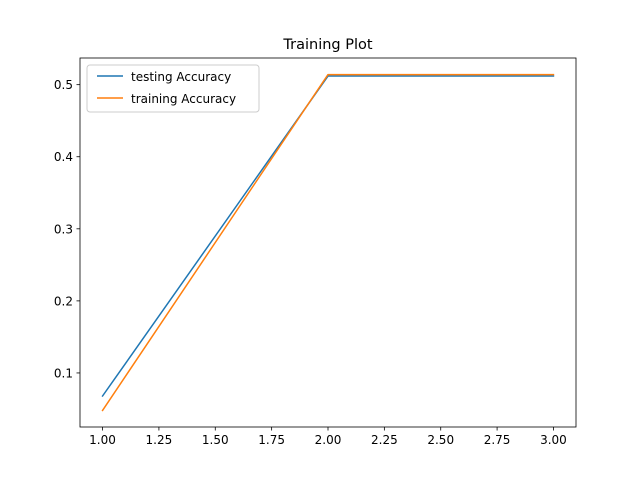 This screenshot has width=640, height=480. I want to click on legend-label-training: training Accuracy, so click(183, 99).